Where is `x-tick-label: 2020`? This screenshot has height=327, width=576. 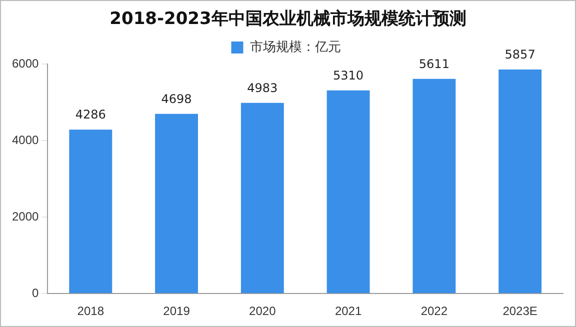 x-tick-label: 2020 is located at coordinates (262, 311).